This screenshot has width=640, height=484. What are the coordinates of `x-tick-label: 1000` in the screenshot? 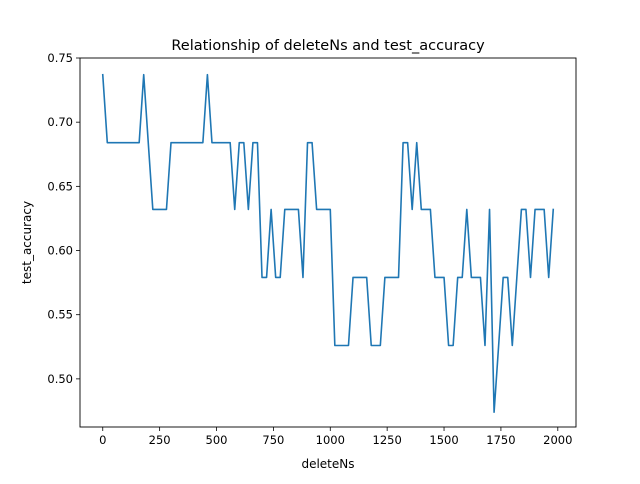 It's located at (330, 440).